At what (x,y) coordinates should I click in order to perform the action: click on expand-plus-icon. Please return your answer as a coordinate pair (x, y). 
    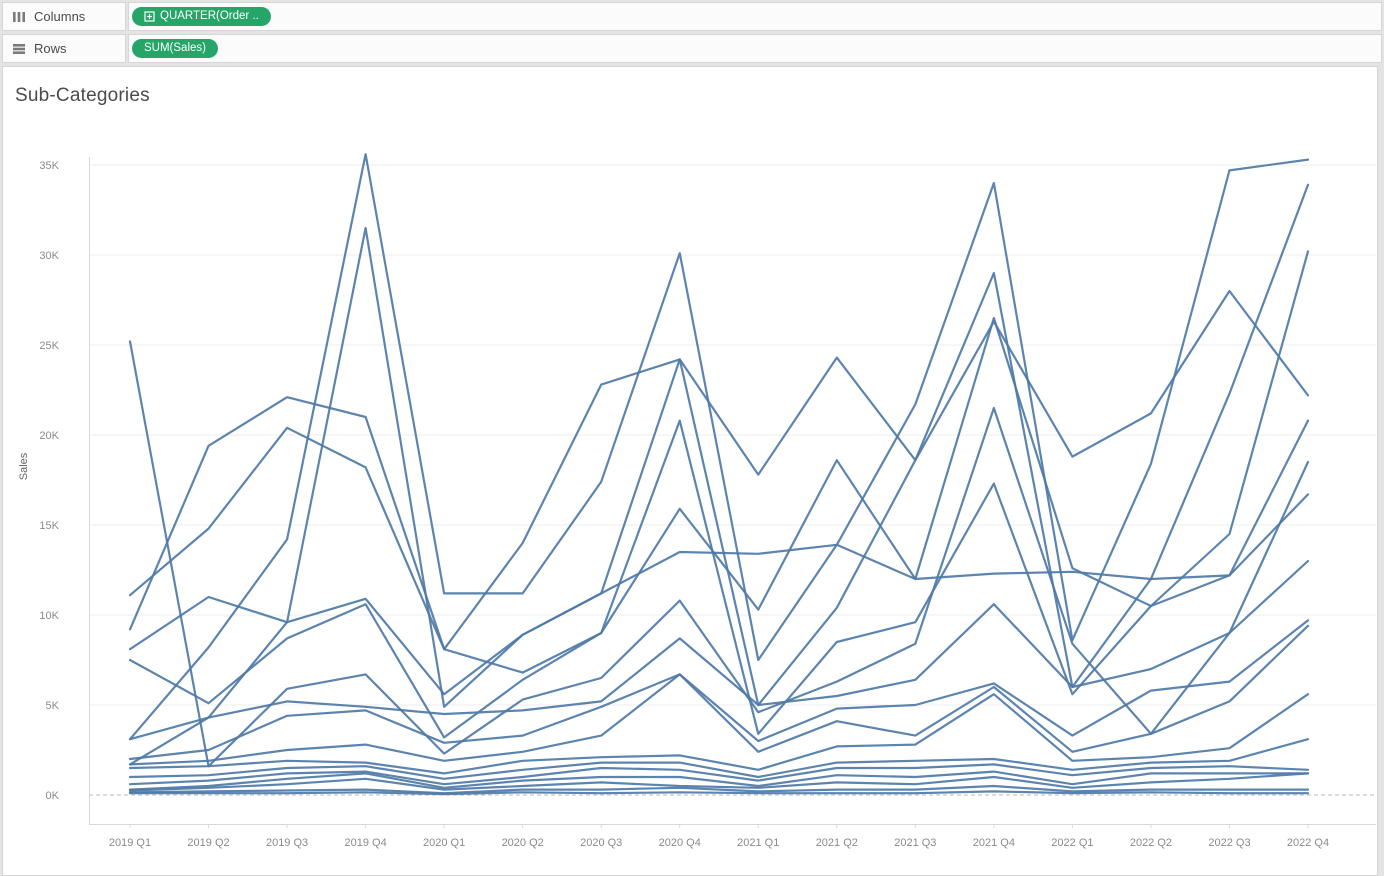
    Looking at the image, I should click on (149, 16).